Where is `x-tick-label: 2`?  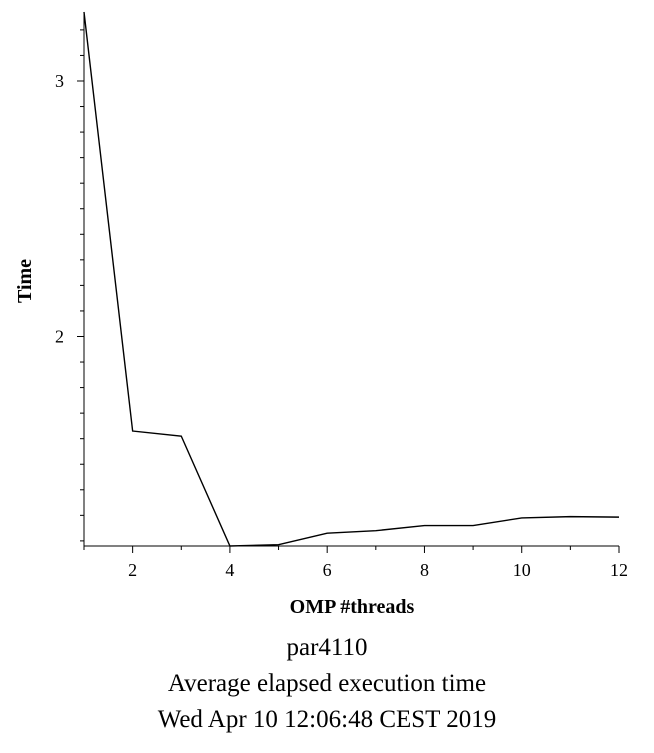 x-tick-label: 2 is located at coordinates (132, 570).